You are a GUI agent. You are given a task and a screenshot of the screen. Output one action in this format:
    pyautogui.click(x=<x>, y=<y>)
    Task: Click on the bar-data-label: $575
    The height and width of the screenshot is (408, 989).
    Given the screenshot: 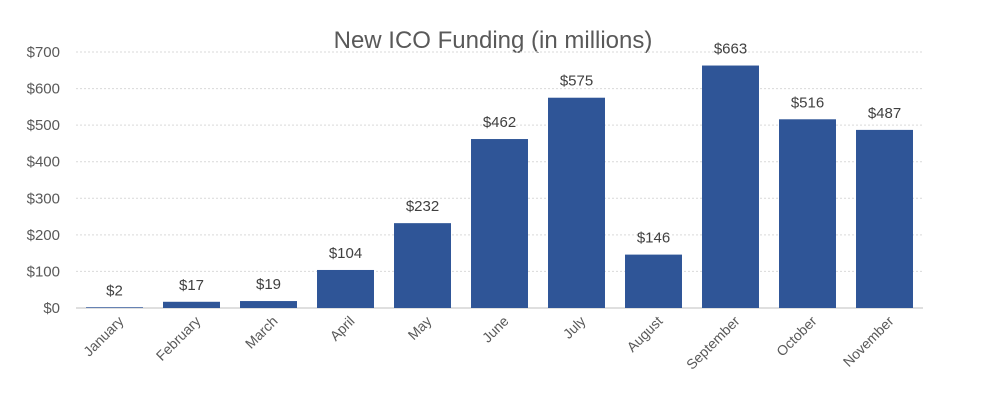 What is the action you would take?
    pyautogui.click(x=576, y=81)
    